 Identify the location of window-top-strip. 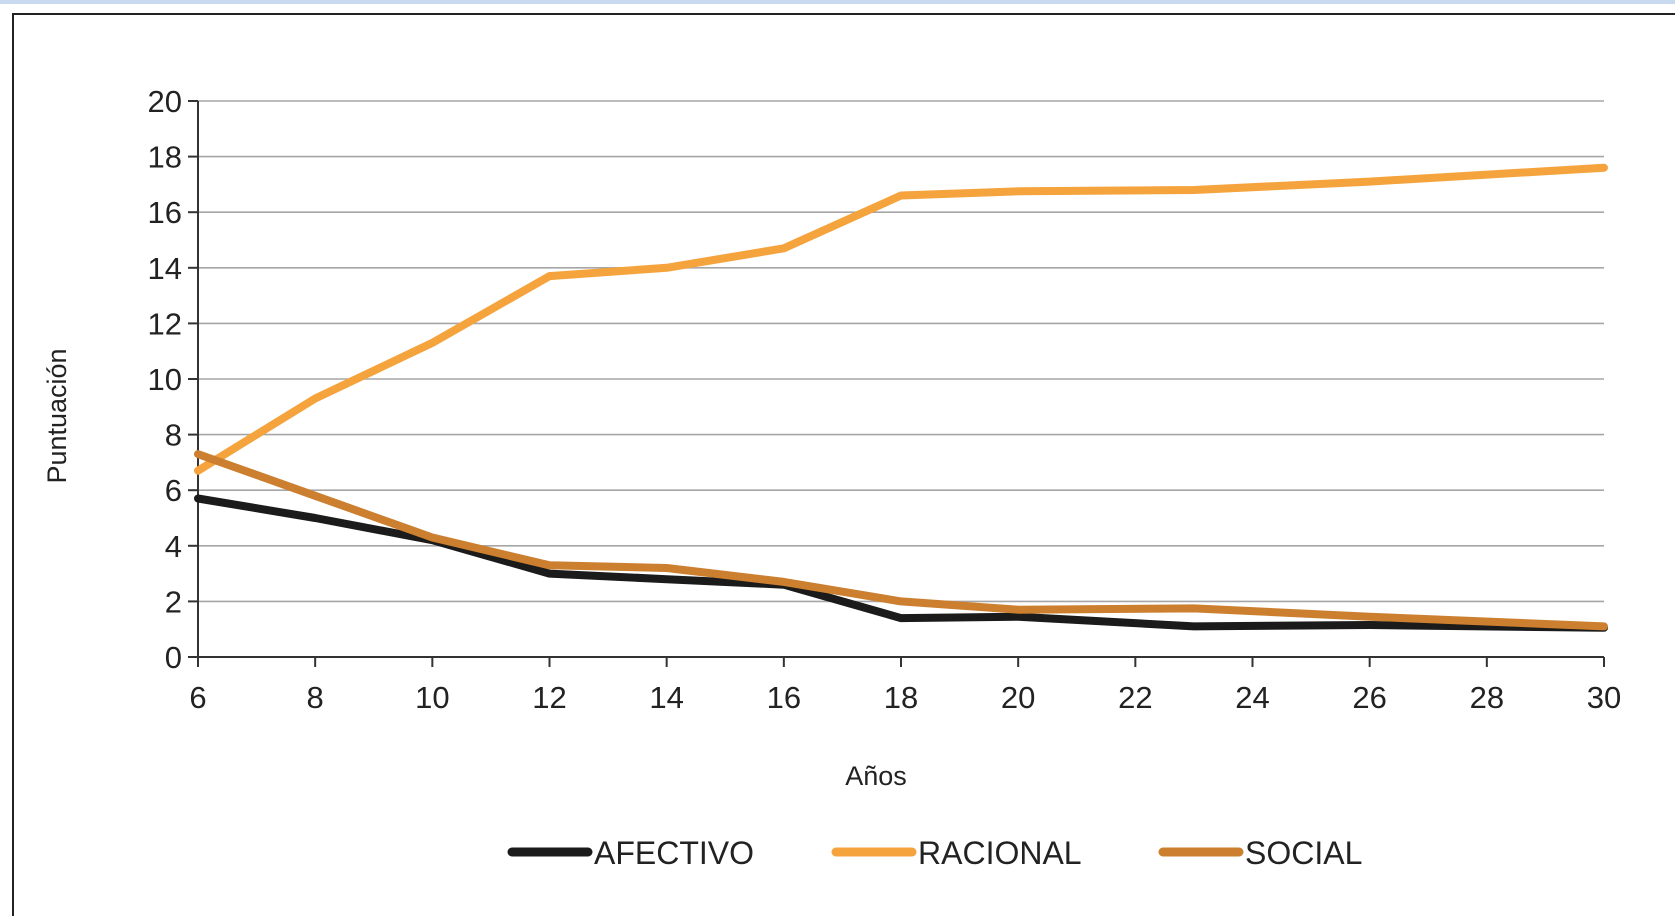
(837, 2).